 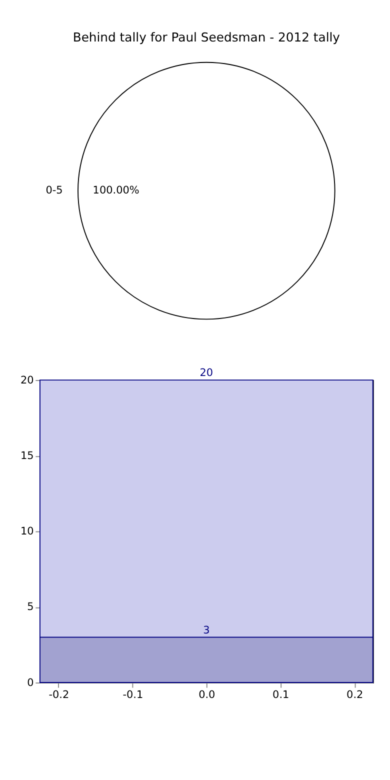 What do you see at coordinates (207, 373) in the screenshot?
I see `total-label: 20` at bounding box center [207, 373].